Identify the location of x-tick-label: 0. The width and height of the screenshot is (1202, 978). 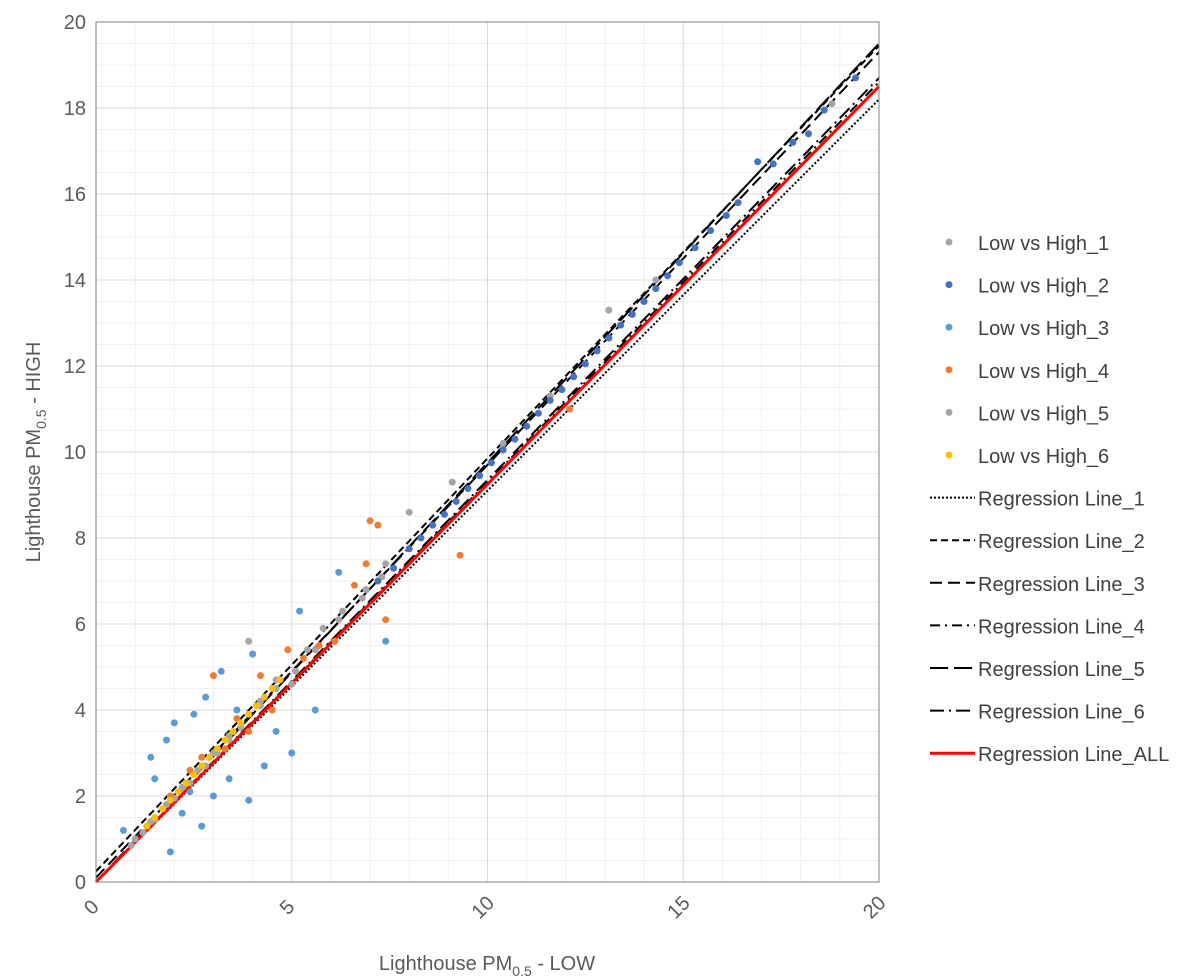
(91, 907).